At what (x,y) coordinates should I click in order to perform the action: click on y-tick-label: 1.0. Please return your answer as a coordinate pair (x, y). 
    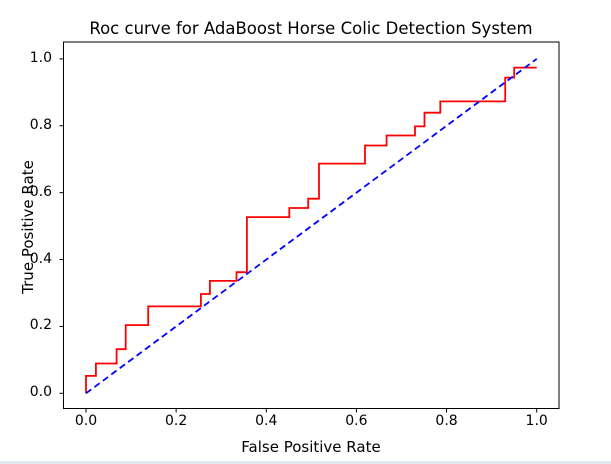
    Looking at the image, I should click on (40, 57).